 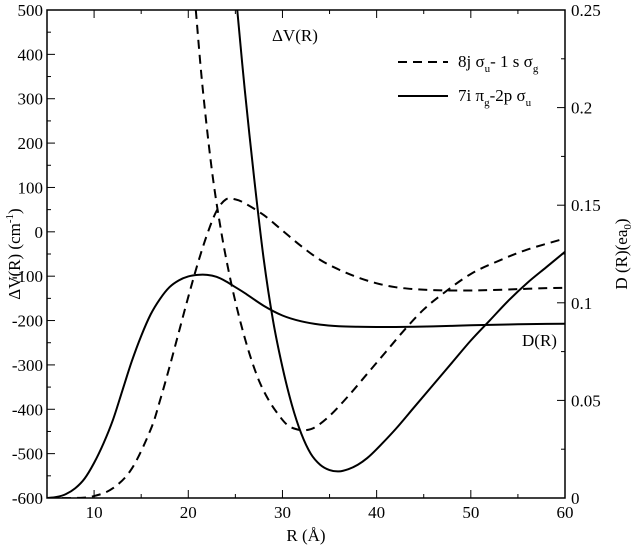 I want to click on y-right-tick-label: 0.25, so click(x=586, y=10).